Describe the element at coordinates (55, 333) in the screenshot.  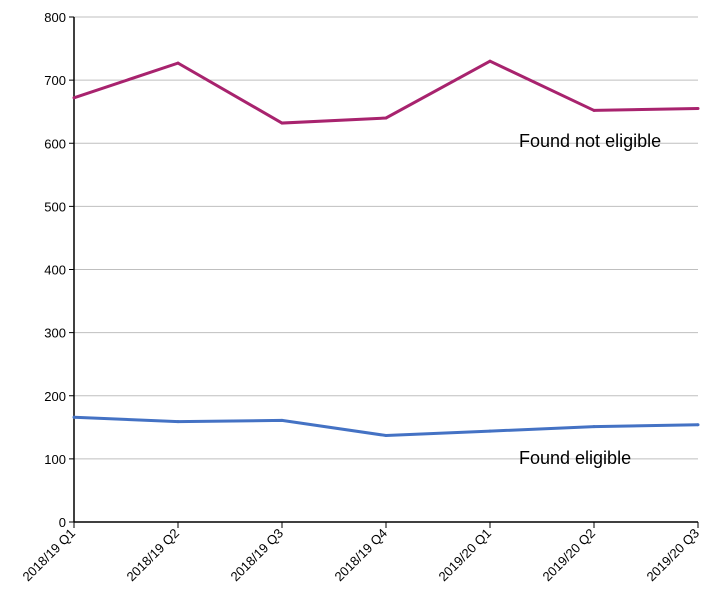
I see `y-tick-label: 300` at that location.